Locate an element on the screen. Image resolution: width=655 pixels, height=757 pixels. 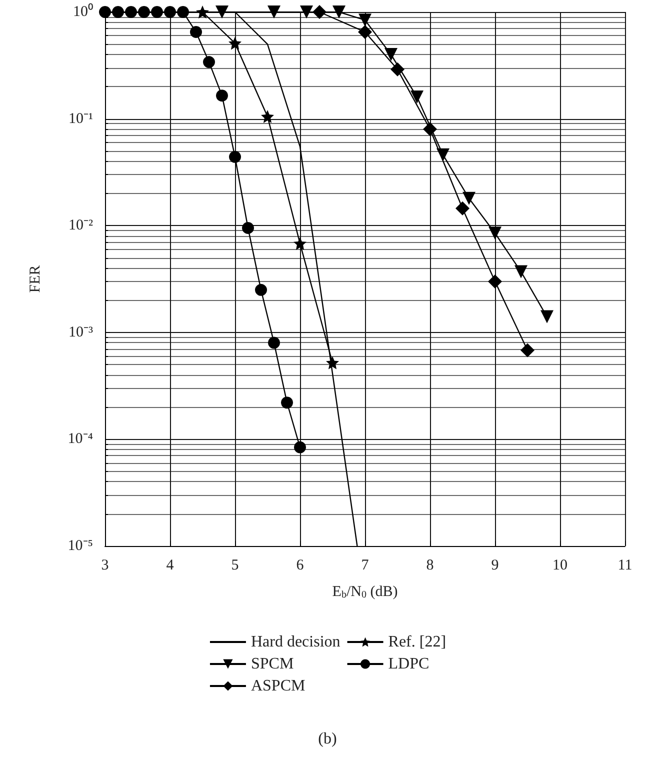
x-tick-label: 6 is located at coordinates (300, 566).